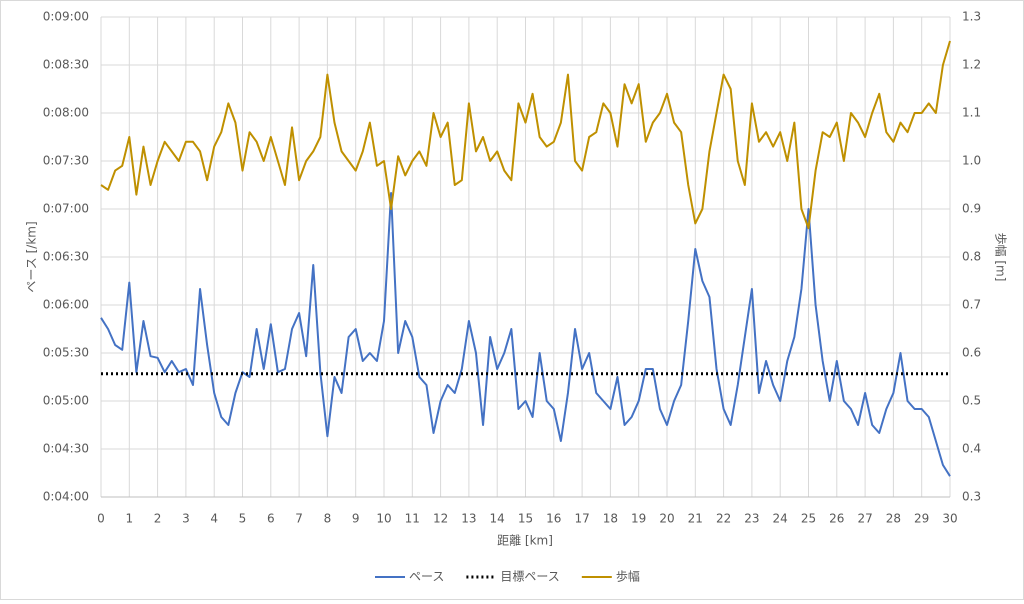 The height and width of the screenshot is (604, 1024). Describe the element at coordinates (525, 541) in the screenshot. I see `x-axis-title: 距離 [km]` at that location.